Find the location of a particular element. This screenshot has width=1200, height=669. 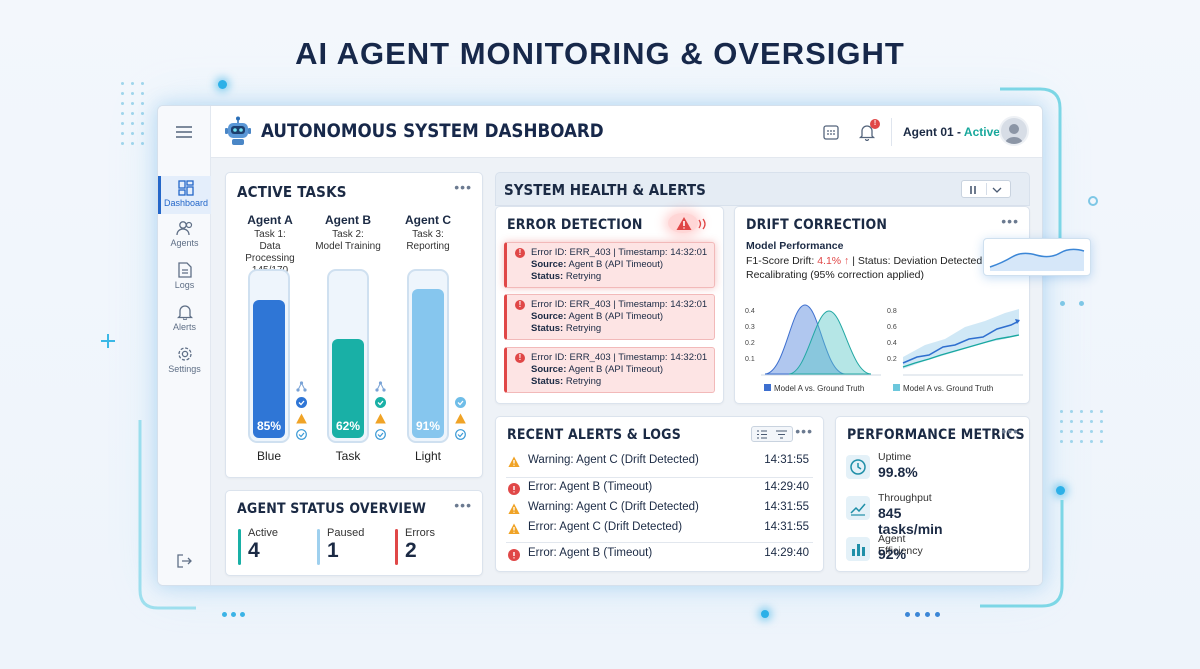

view-toggle is located at coordinates (772, 434).